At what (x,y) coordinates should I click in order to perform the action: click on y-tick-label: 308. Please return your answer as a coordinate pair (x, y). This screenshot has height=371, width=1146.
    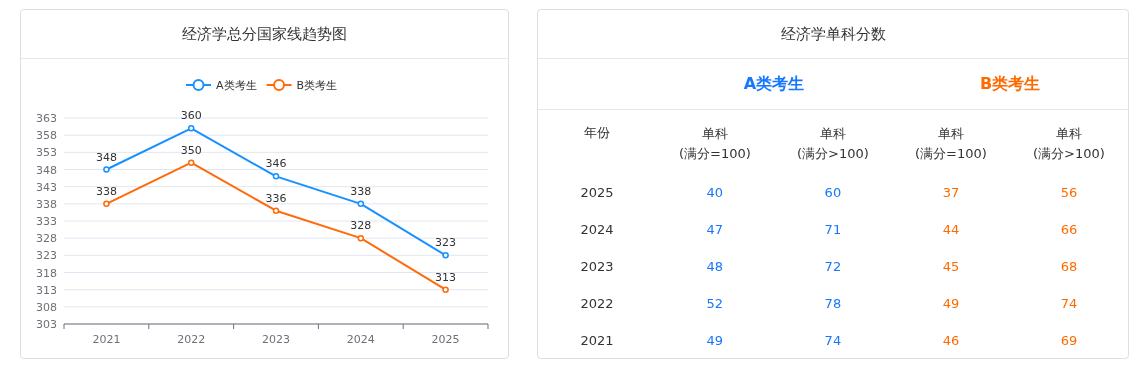
    Looking at the image, I should click on (46, 307).